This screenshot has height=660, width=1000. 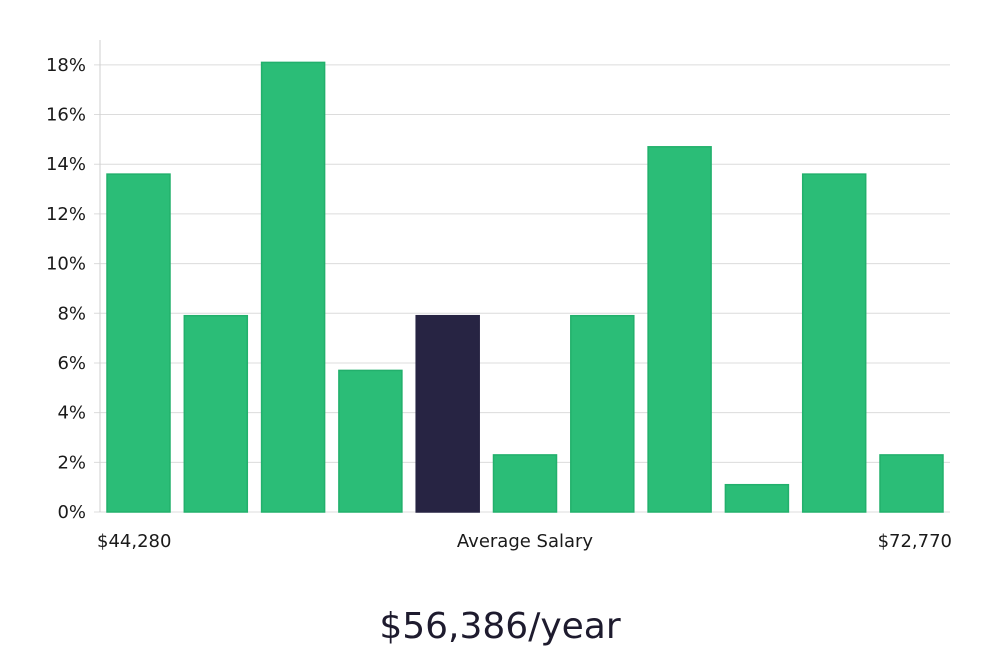 What do you see at coordinates (447, 413) in the screenshot?
I see `bar-highlighted-average` at bounding box center [447, 413].